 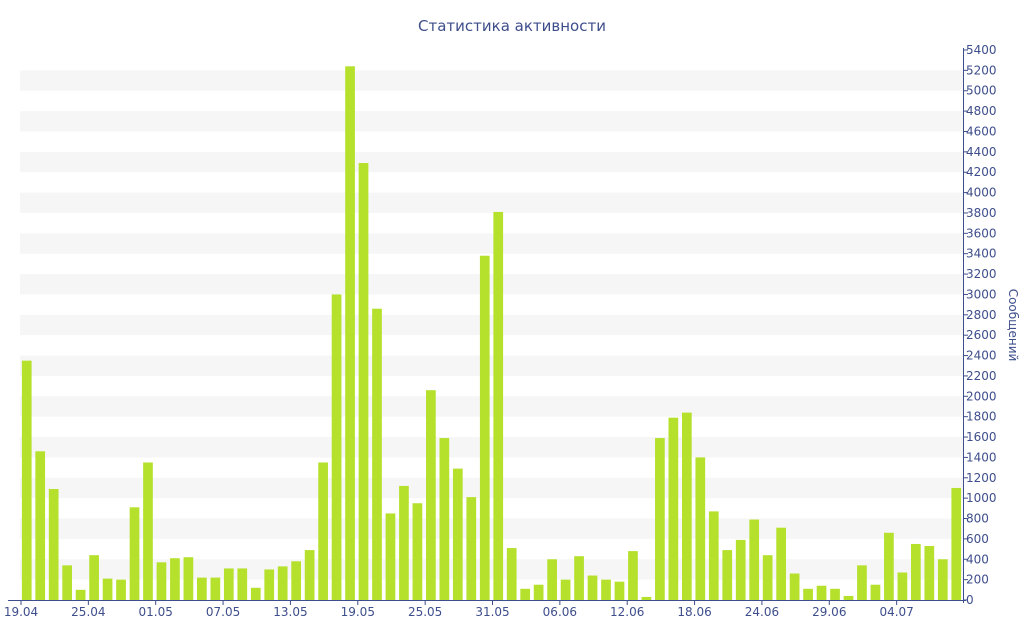 What do you see at coordinates (981, 274) in the screenshot?
I see `y-tick-label: 3200` at bounding box center [981, 274].